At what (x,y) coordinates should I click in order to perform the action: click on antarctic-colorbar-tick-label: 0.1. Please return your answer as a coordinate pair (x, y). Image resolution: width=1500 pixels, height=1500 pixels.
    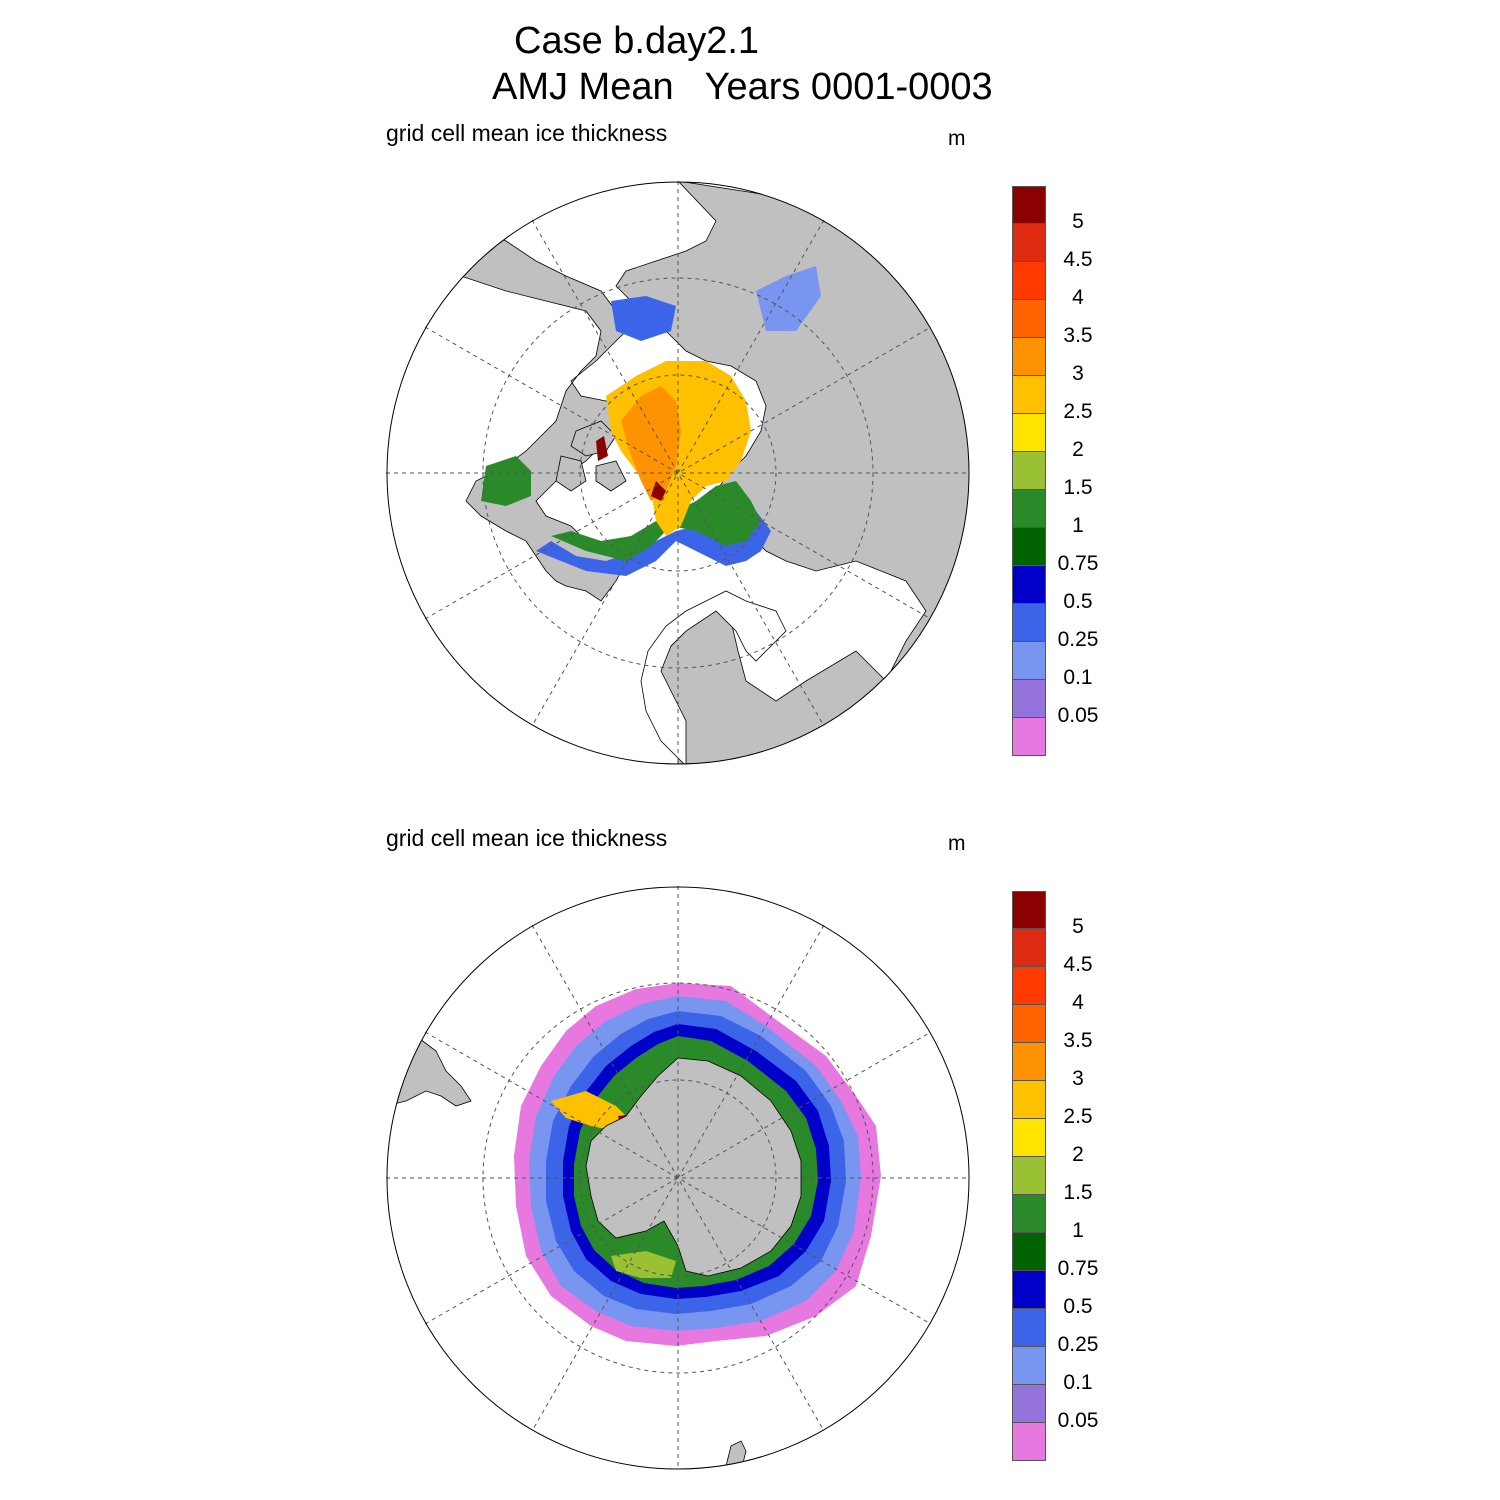
    Looking at the image, I should click on (1078, 1382).